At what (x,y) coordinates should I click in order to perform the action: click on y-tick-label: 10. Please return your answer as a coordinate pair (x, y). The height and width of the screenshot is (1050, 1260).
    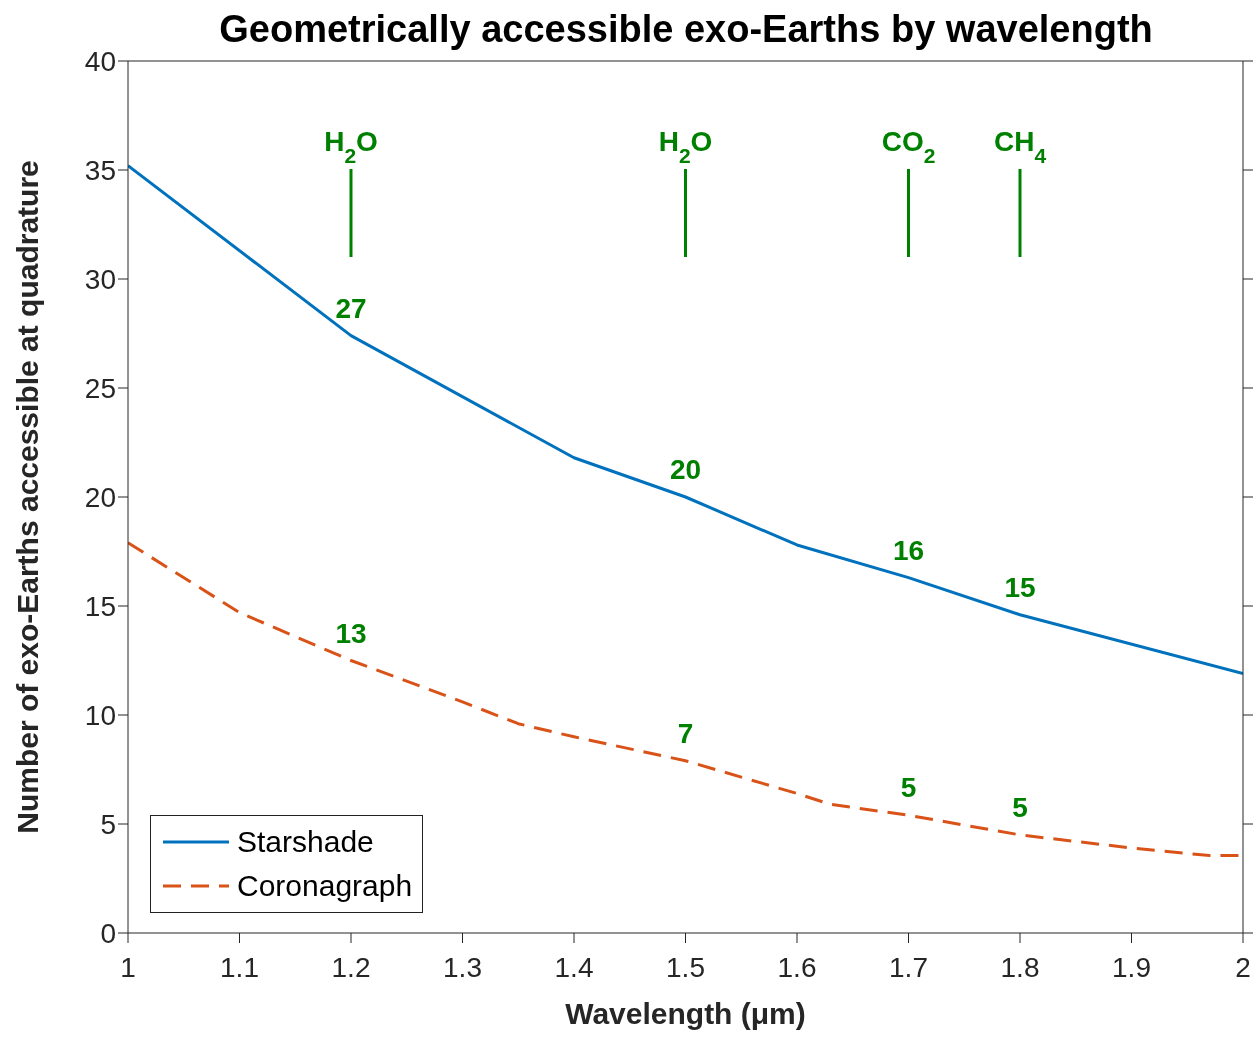
    Looking at the image, I should click on (100, 715).